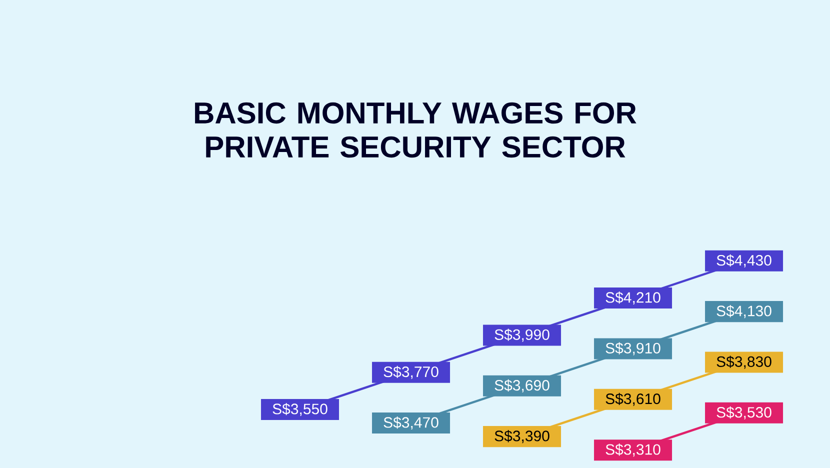  Describe the element at coordinates (522, 437) in the screenshot. I see `data-label: S$3,390` at that location.